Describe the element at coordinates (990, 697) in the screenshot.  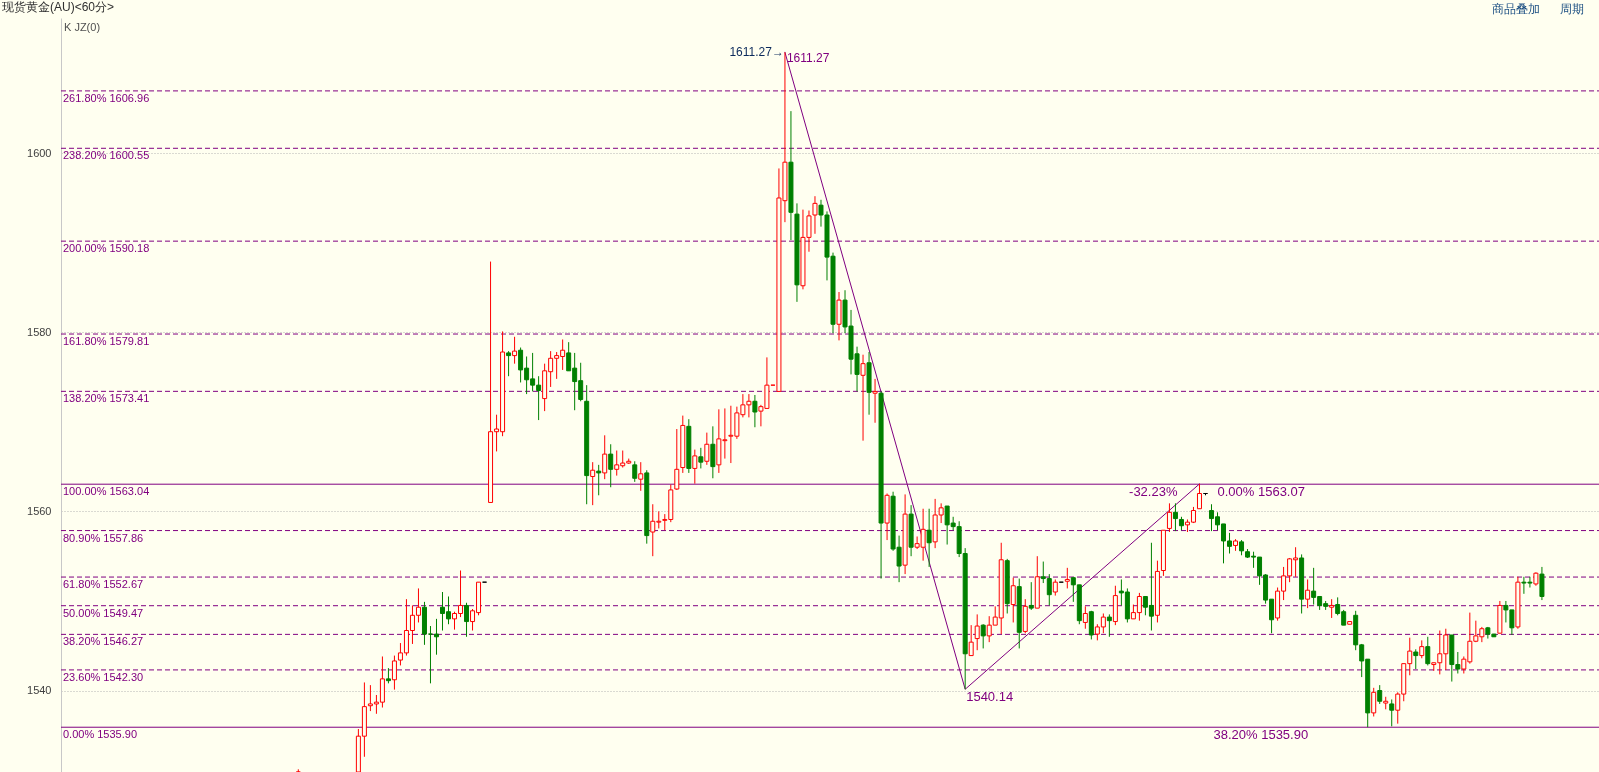
I see `annotation: 1540.14` at that location.